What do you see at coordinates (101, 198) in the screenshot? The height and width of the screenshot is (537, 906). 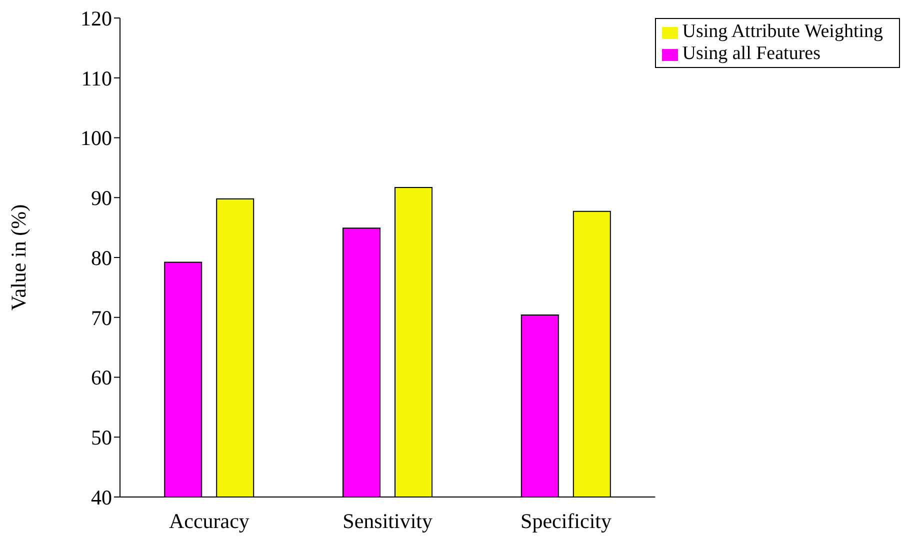 I see `y-tick-label: 90` at bounding box center [101, 198].